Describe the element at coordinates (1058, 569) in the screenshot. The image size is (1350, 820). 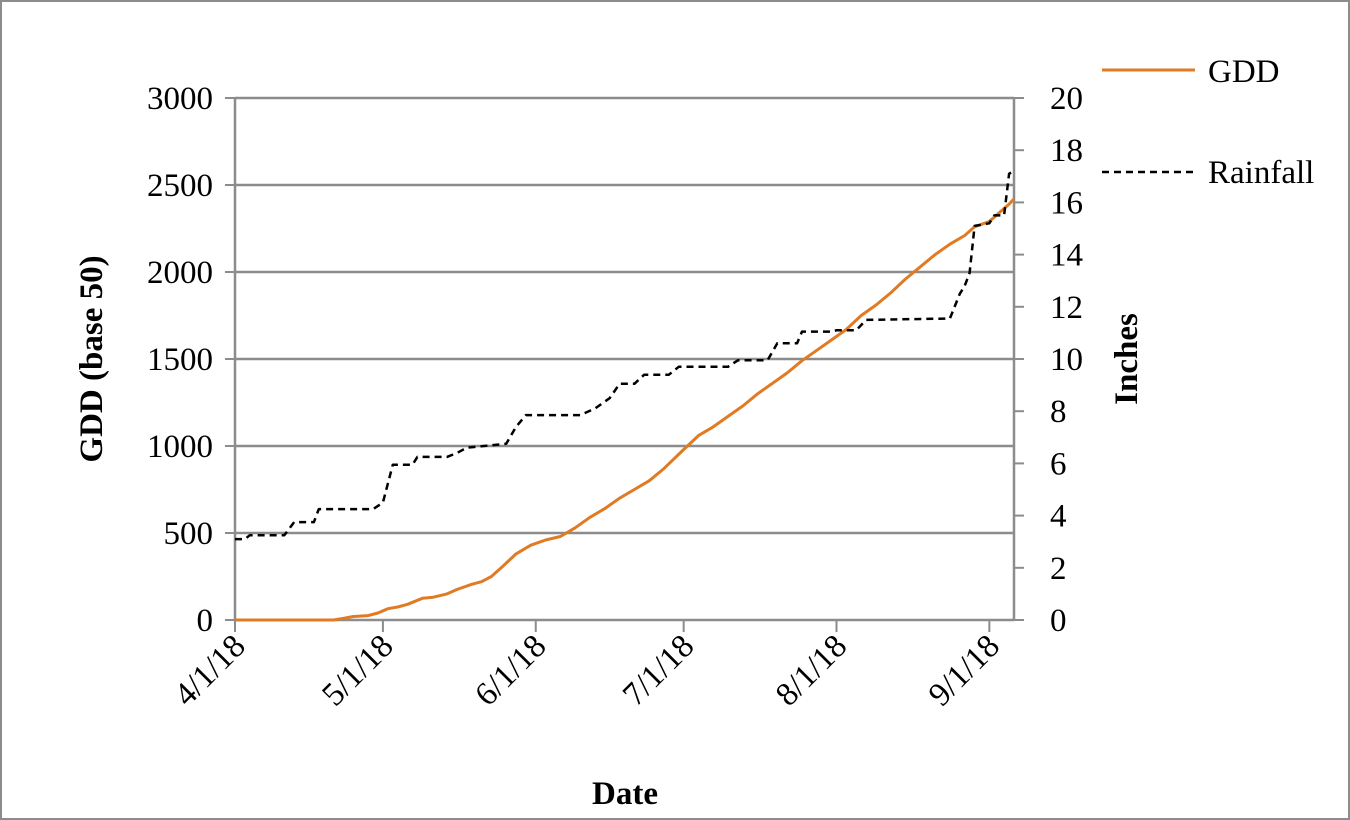
I see `tick-label-y-right: 2` at that location.